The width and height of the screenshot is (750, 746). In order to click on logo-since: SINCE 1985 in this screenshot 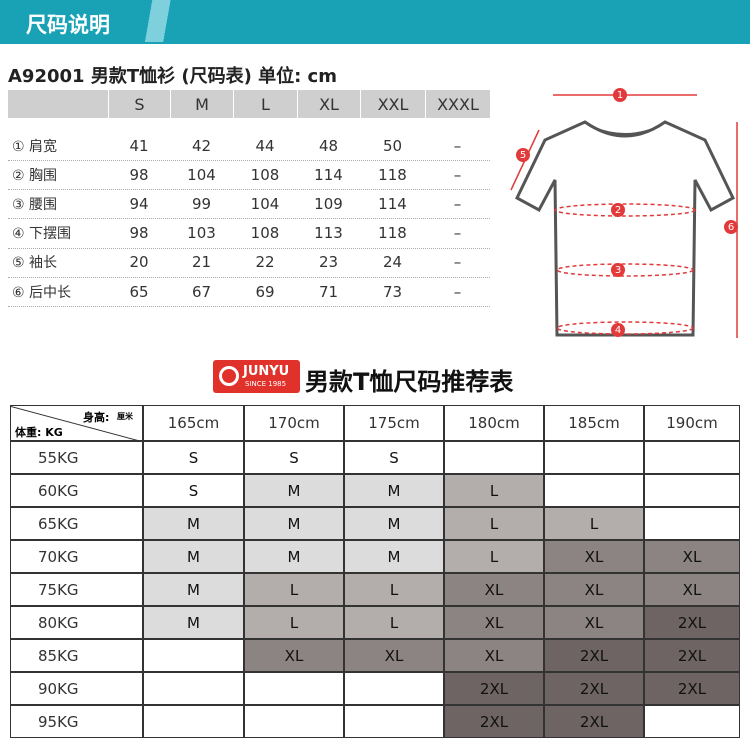, I will do `click(266, 384)`.